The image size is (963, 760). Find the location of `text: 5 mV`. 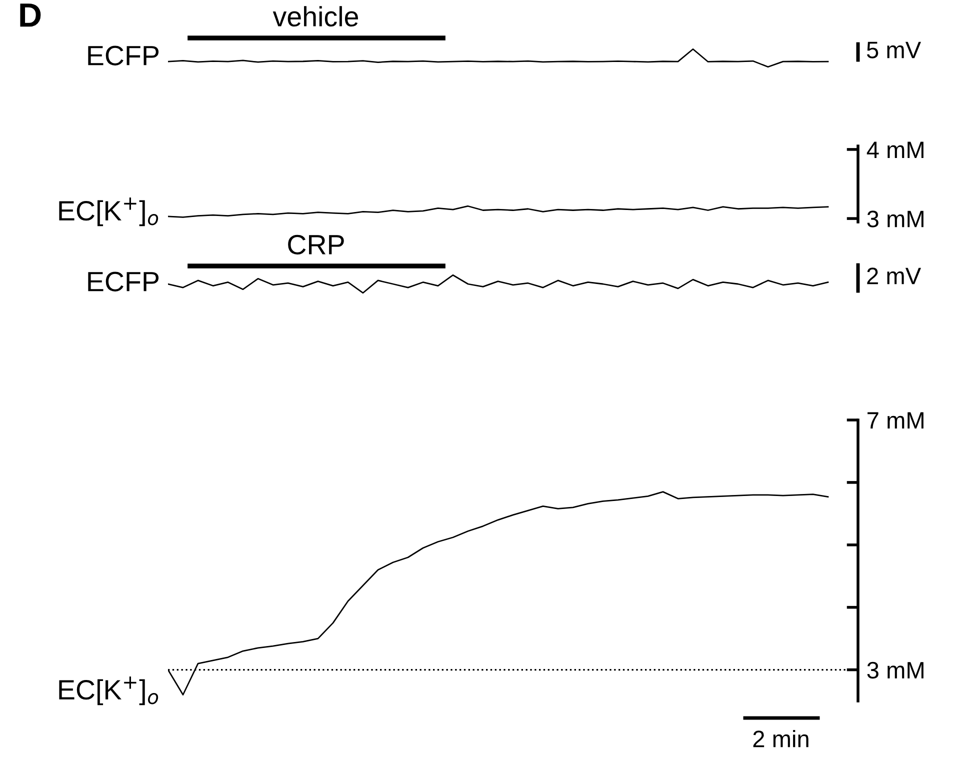

text: 5 mV is located at coordinates (894, 50).